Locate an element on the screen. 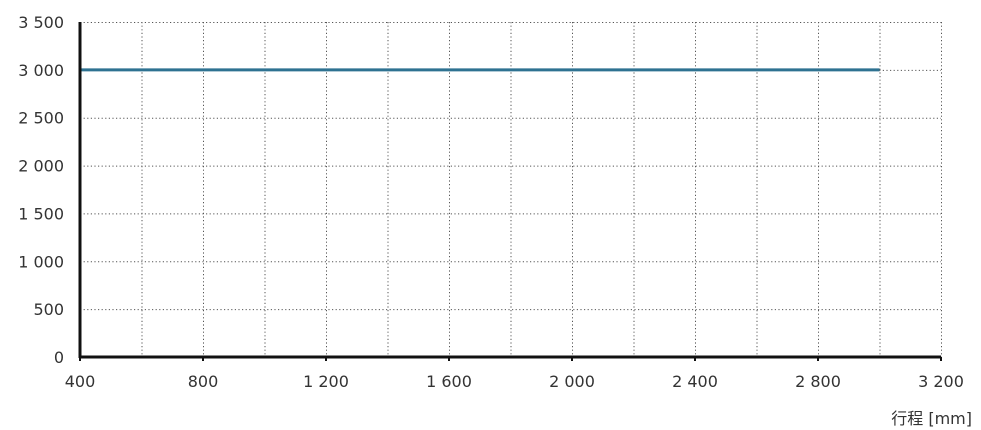 The height and width of the screenshot is (430, 981). x-tick-label: 800 is located at coordinates (203, 381).